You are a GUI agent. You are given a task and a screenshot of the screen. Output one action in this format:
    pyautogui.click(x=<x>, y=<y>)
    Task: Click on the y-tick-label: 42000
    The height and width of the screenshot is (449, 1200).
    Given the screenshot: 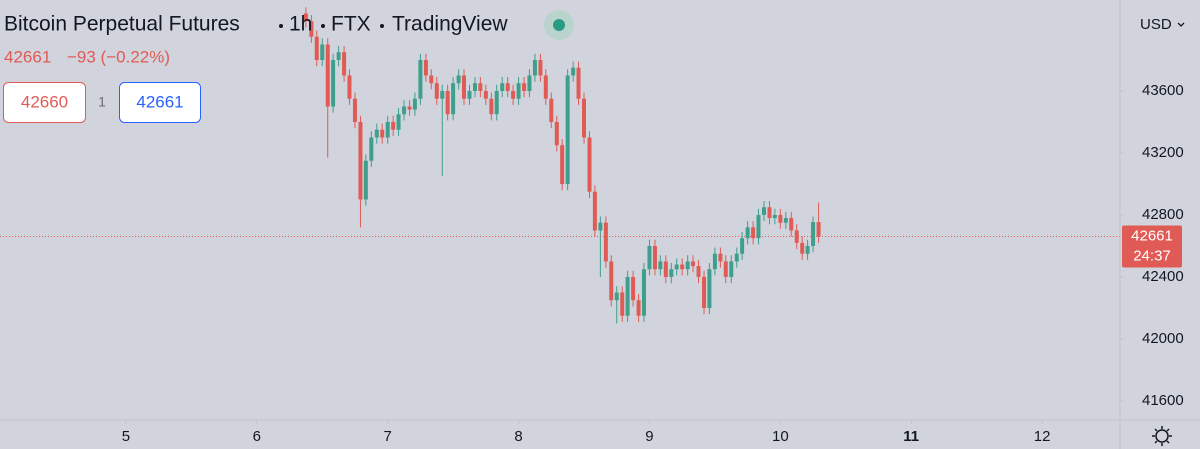 What is the action you would take?
    pyautogui.click(x=1163, y=338)
    